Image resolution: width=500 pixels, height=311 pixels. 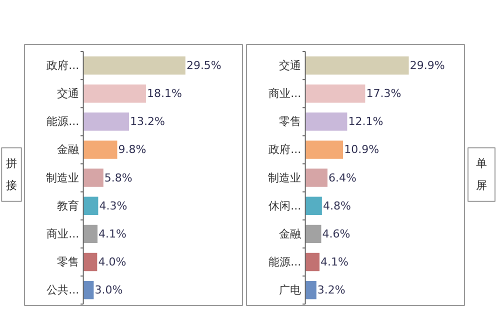 I want to click on data-label: 12.1%, so click(x=366, y=121).